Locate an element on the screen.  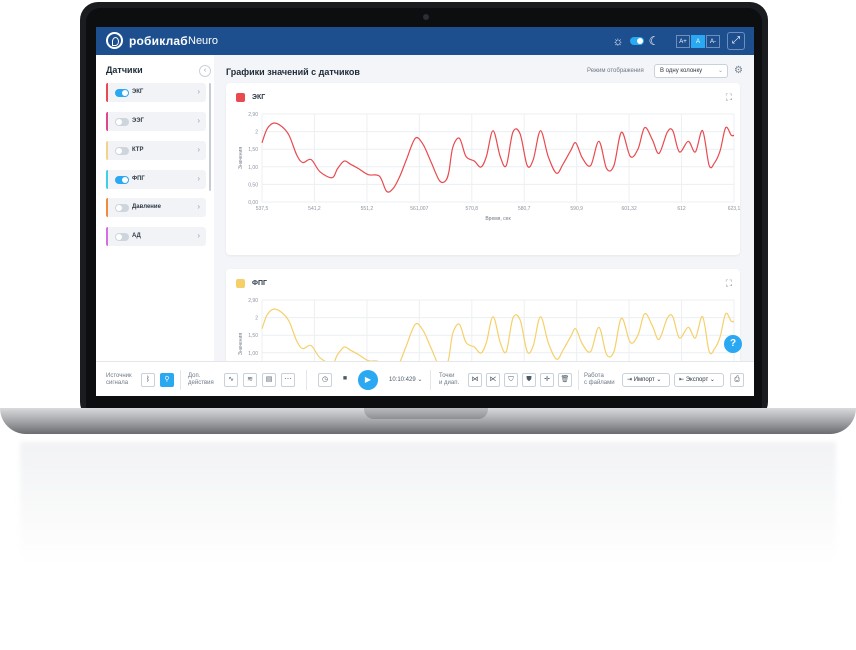
range-out-icon: ⋉ is located at coordinates (493, 380).